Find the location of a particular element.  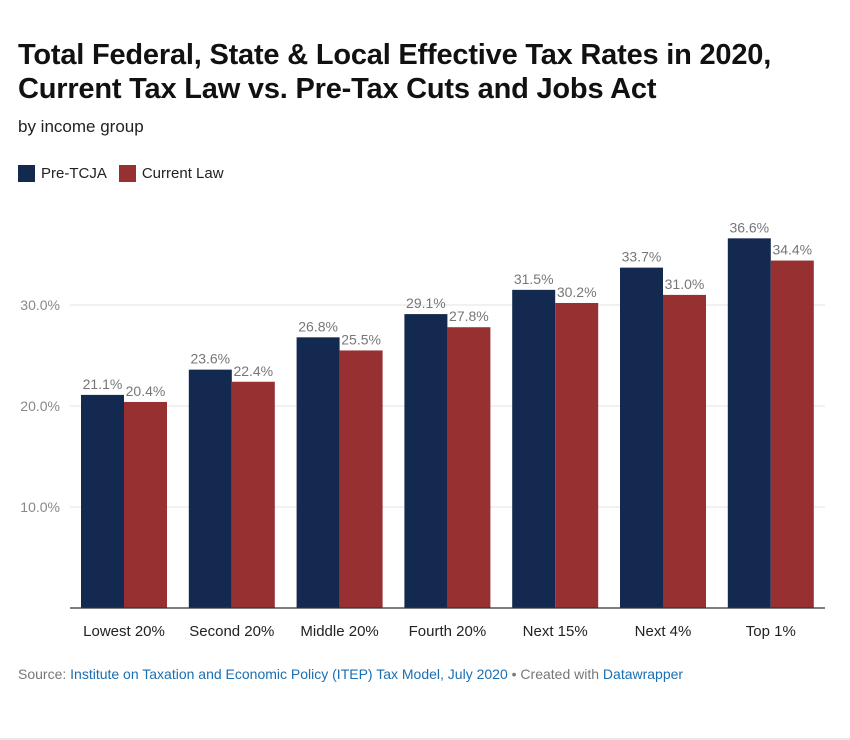

value-label: 27.8% is located at coordinates (469, 316).